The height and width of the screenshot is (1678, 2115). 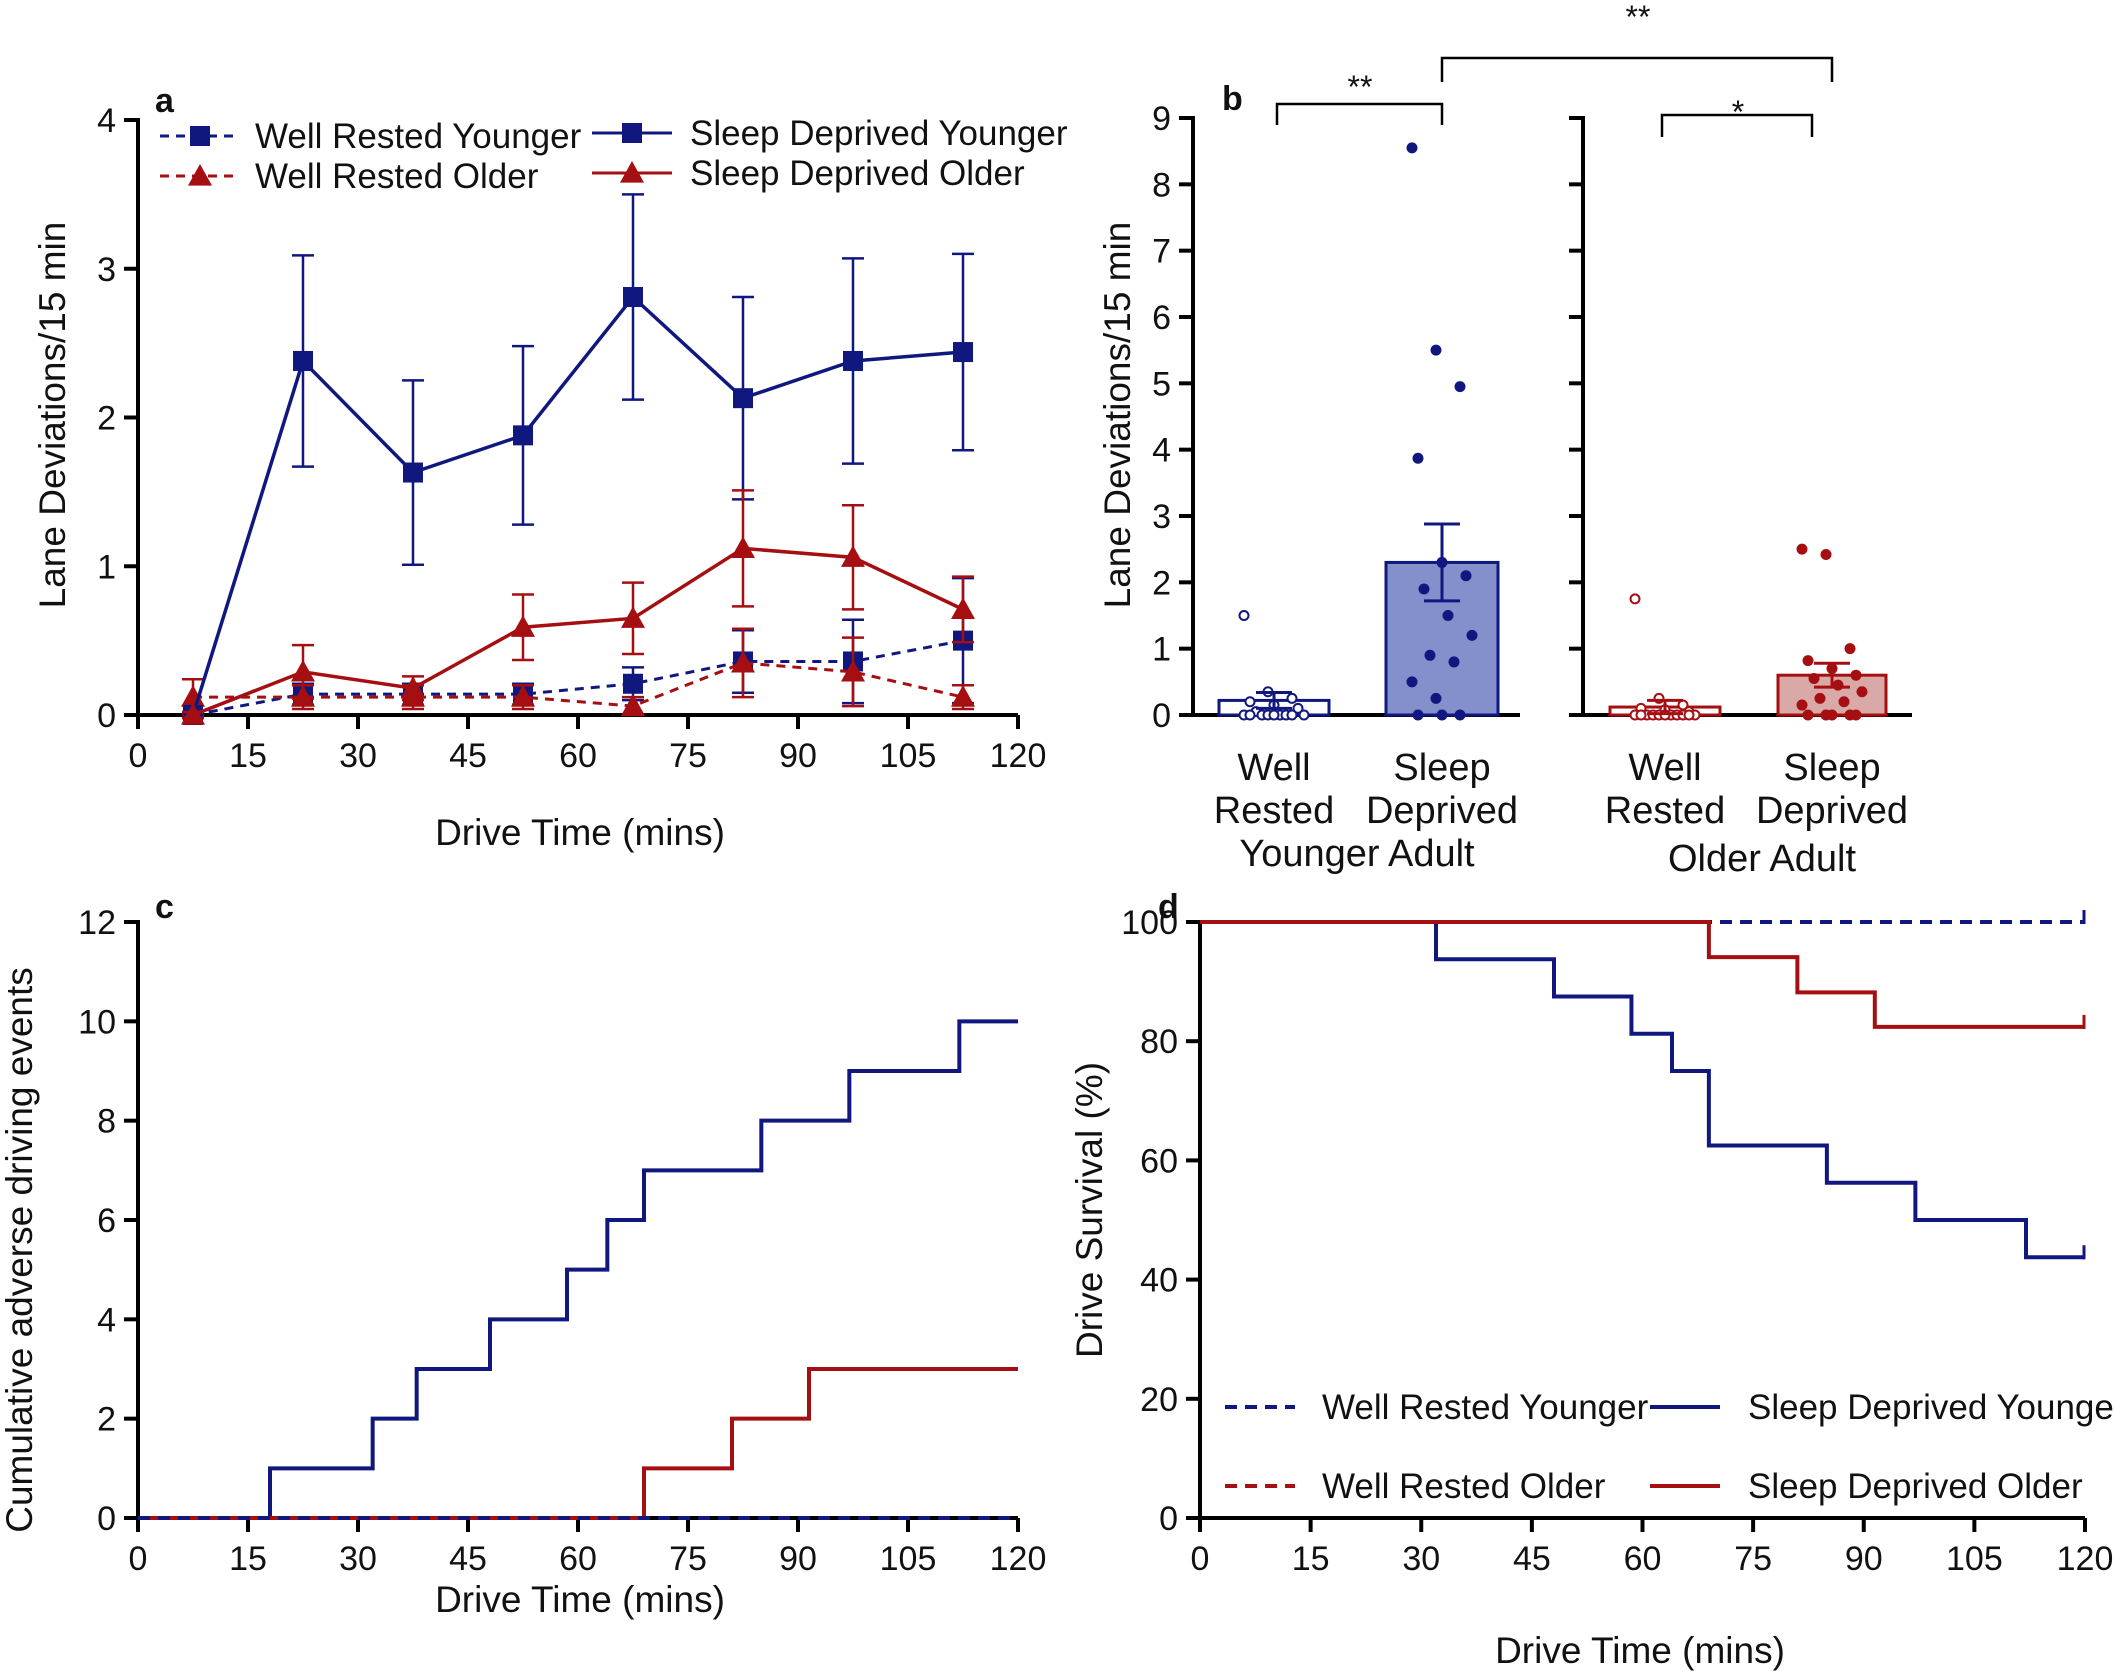 What do you see at coordinates (97, 1022) in the screenshot?
I see `c-y-tick-label: 10` at bounding box center [97, 1022].